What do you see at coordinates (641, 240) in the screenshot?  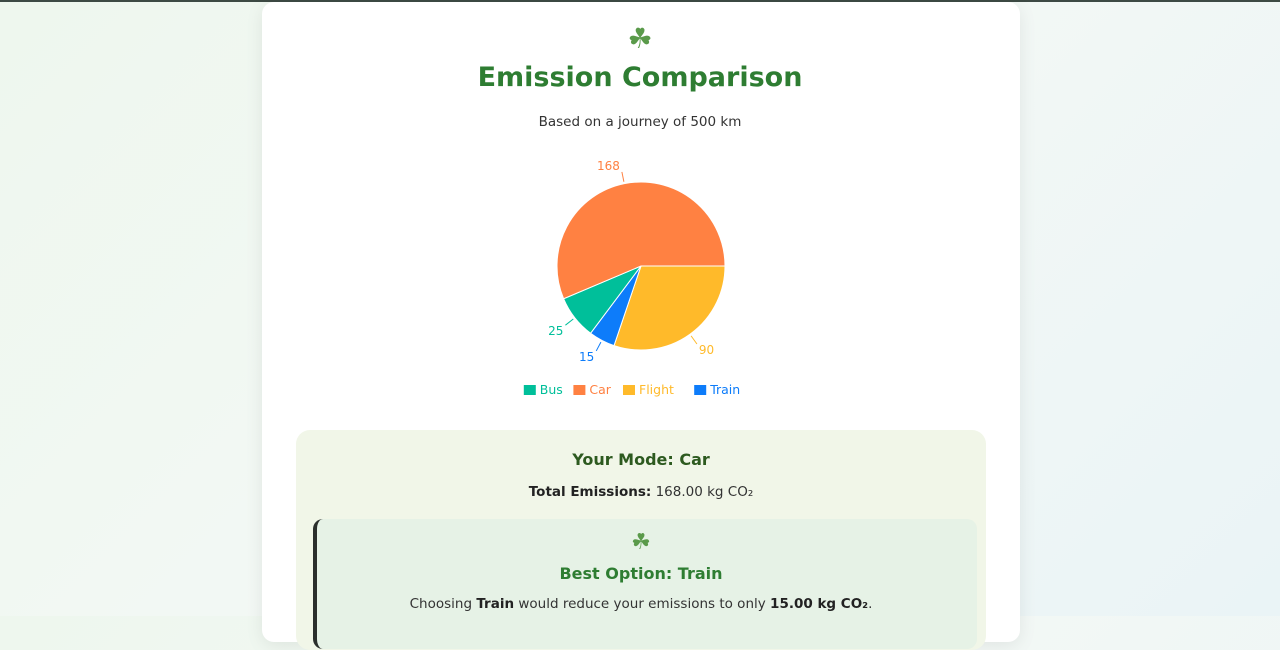 I see `pie-slice-car` at bounding box center [641, 240].